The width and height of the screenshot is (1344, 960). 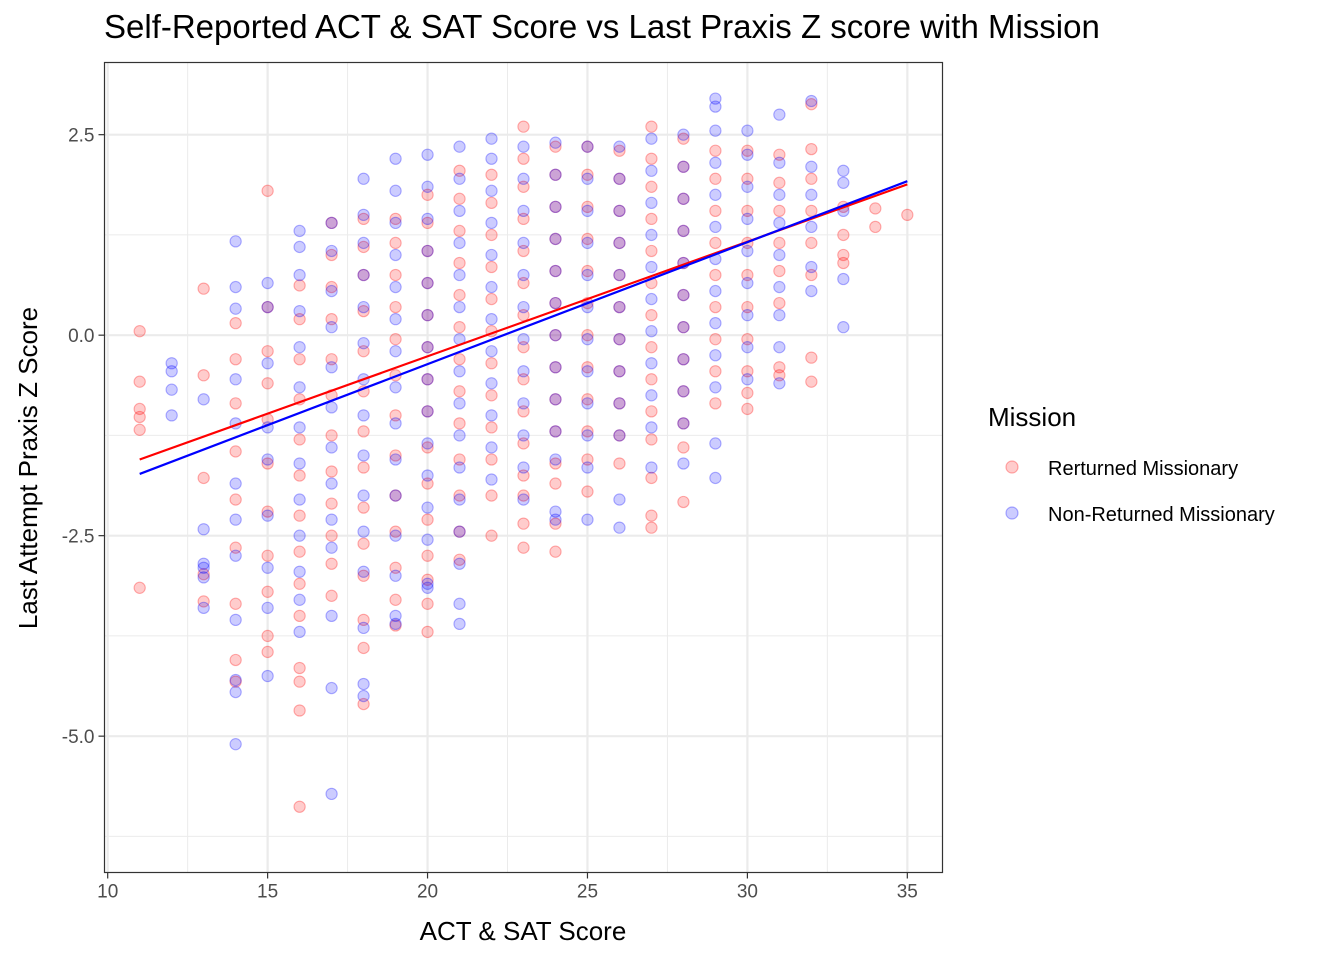 What do you see at coordinates (28, 468) in the screenshot?
I see `y-axis-title: Last Attempt Praxis Z Score` at bounding box center [28, 468].